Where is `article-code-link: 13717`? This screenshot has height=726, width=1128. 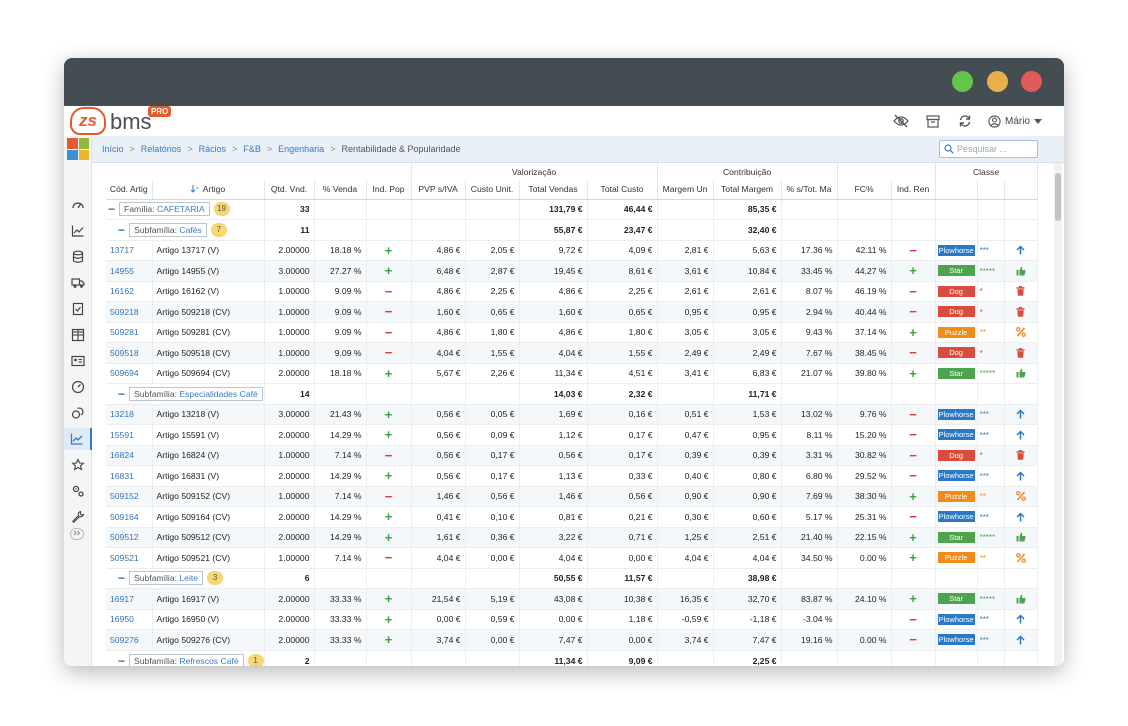
article-code-link: 13717 is located at coordinates (129, 250).